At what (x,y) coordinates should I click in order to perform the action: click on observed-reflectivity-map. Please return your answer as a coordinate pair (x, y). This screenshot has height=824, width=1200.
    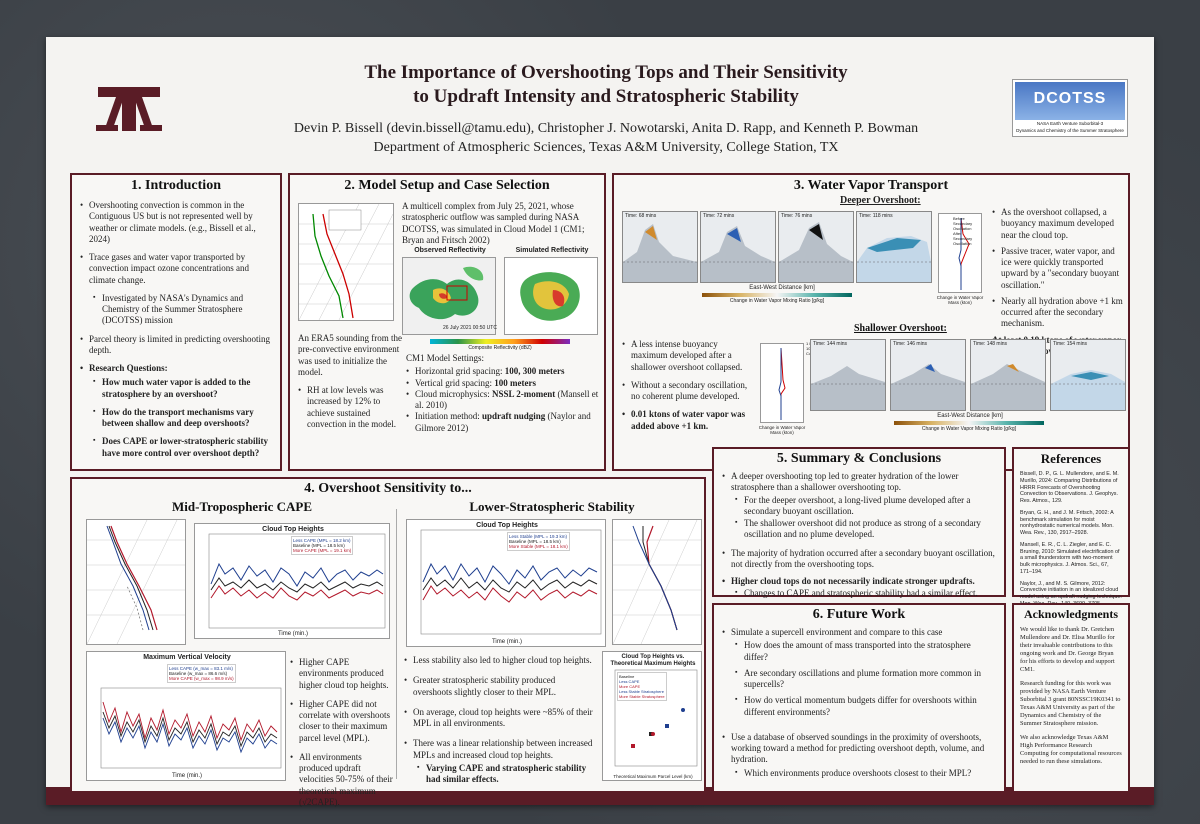
    Looking at the image, I should click on (449, 296).